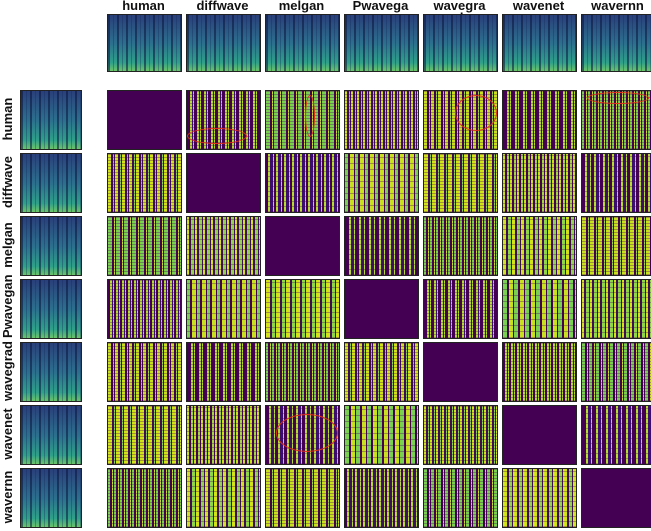  Describe the element at coordinates (7, 119) in the screenshot. I see `row-label: human` at that location.